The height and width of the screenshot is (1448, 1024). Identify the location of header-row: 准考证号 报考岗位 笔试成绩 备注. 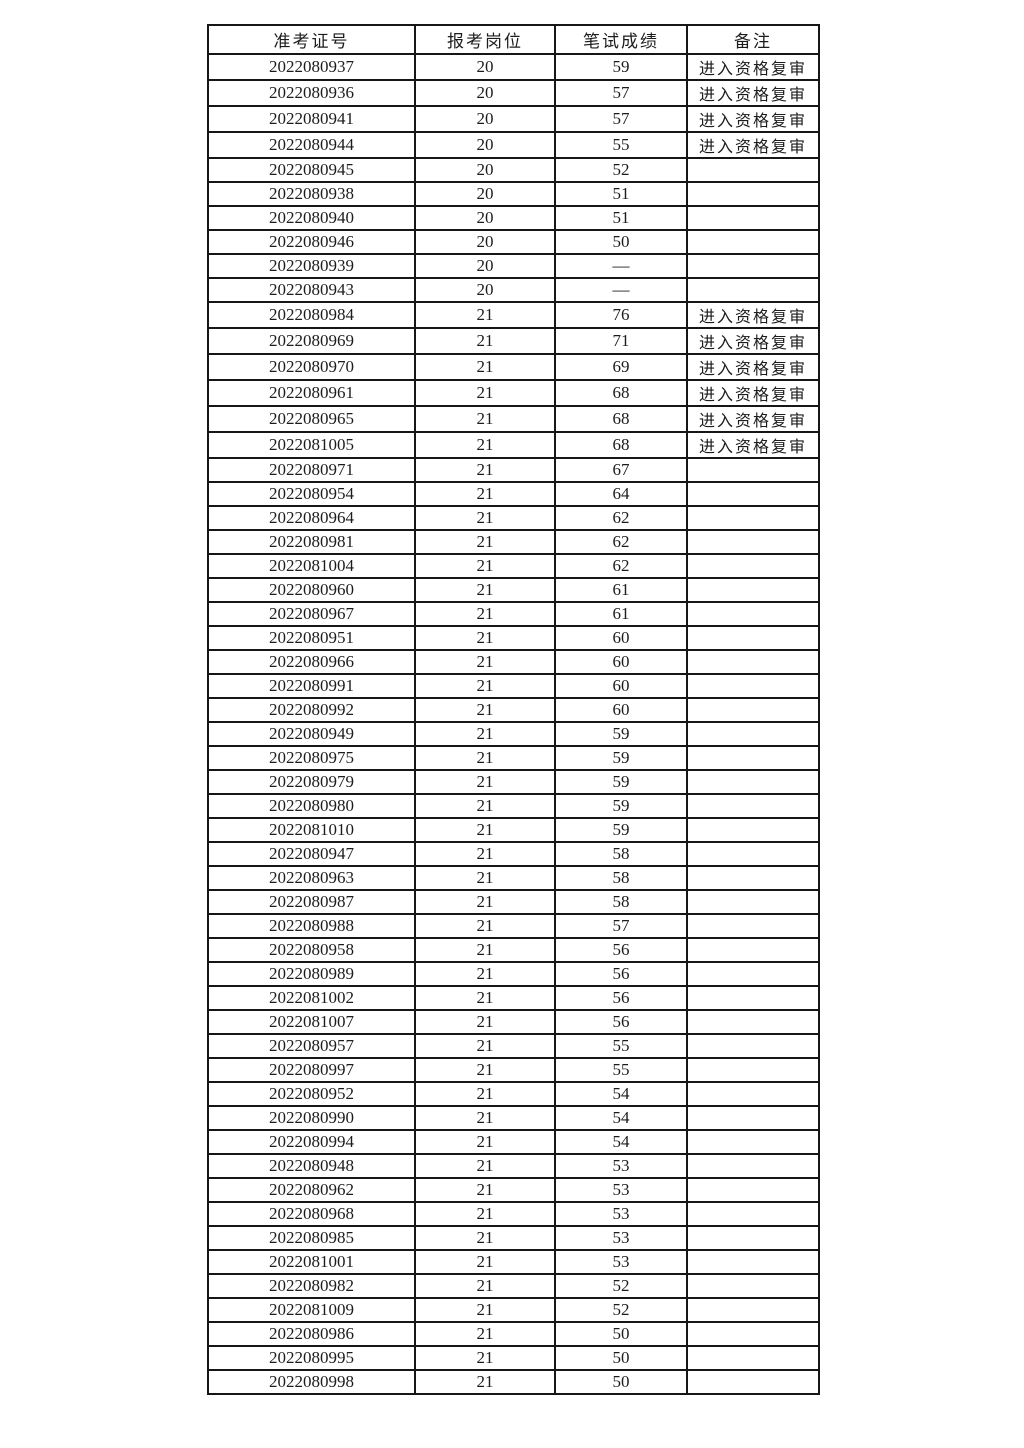
(513, 39).